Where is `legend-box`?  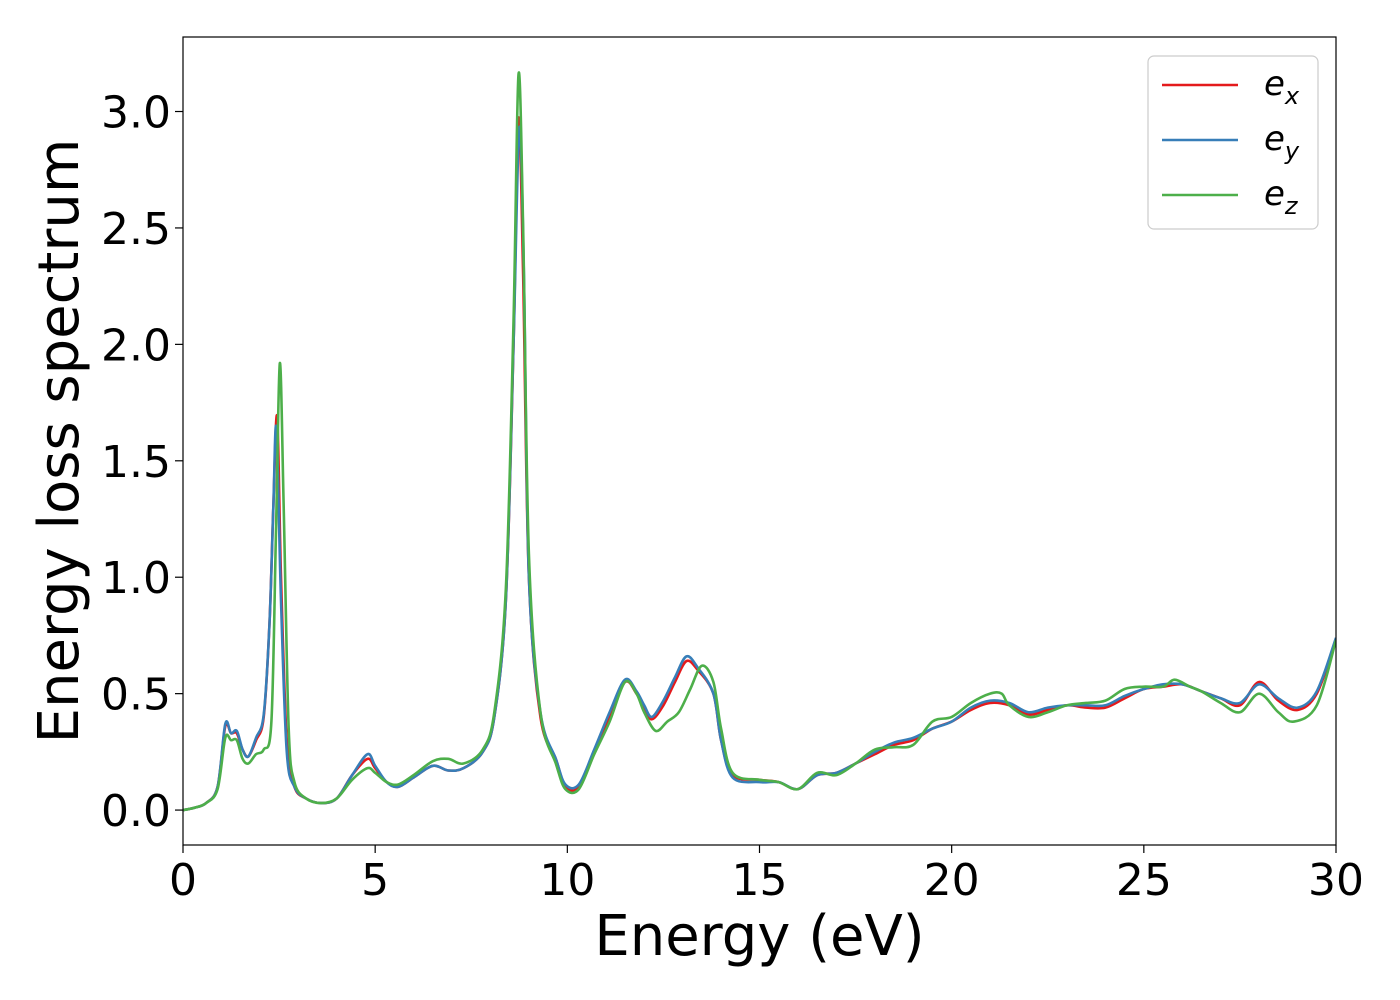
legend-box is located at coordinates (1233, 142).